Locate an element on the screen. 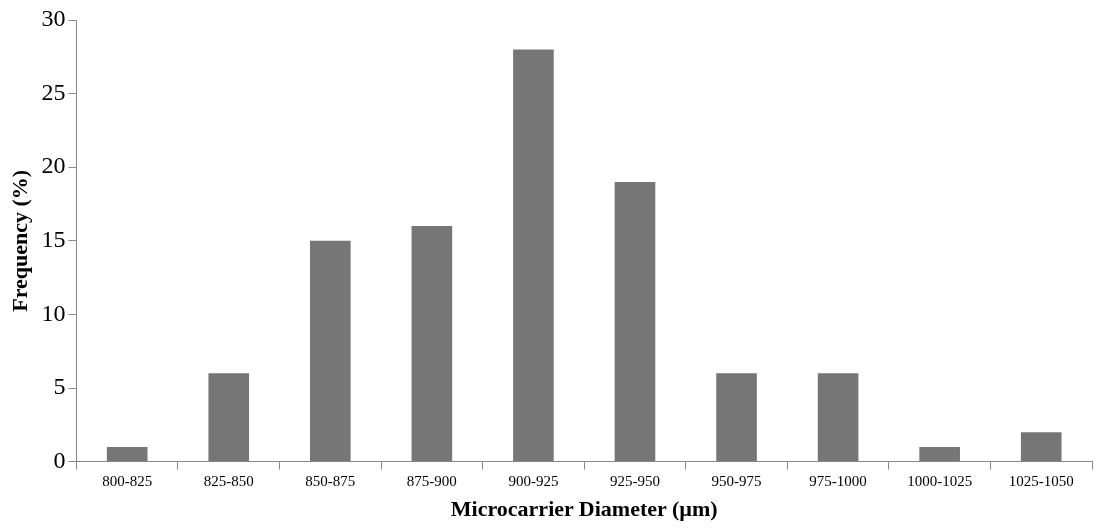 This screenshot has height=532, width=1096. x-tick-label: 925-950 is located at coordinates (634, 480).